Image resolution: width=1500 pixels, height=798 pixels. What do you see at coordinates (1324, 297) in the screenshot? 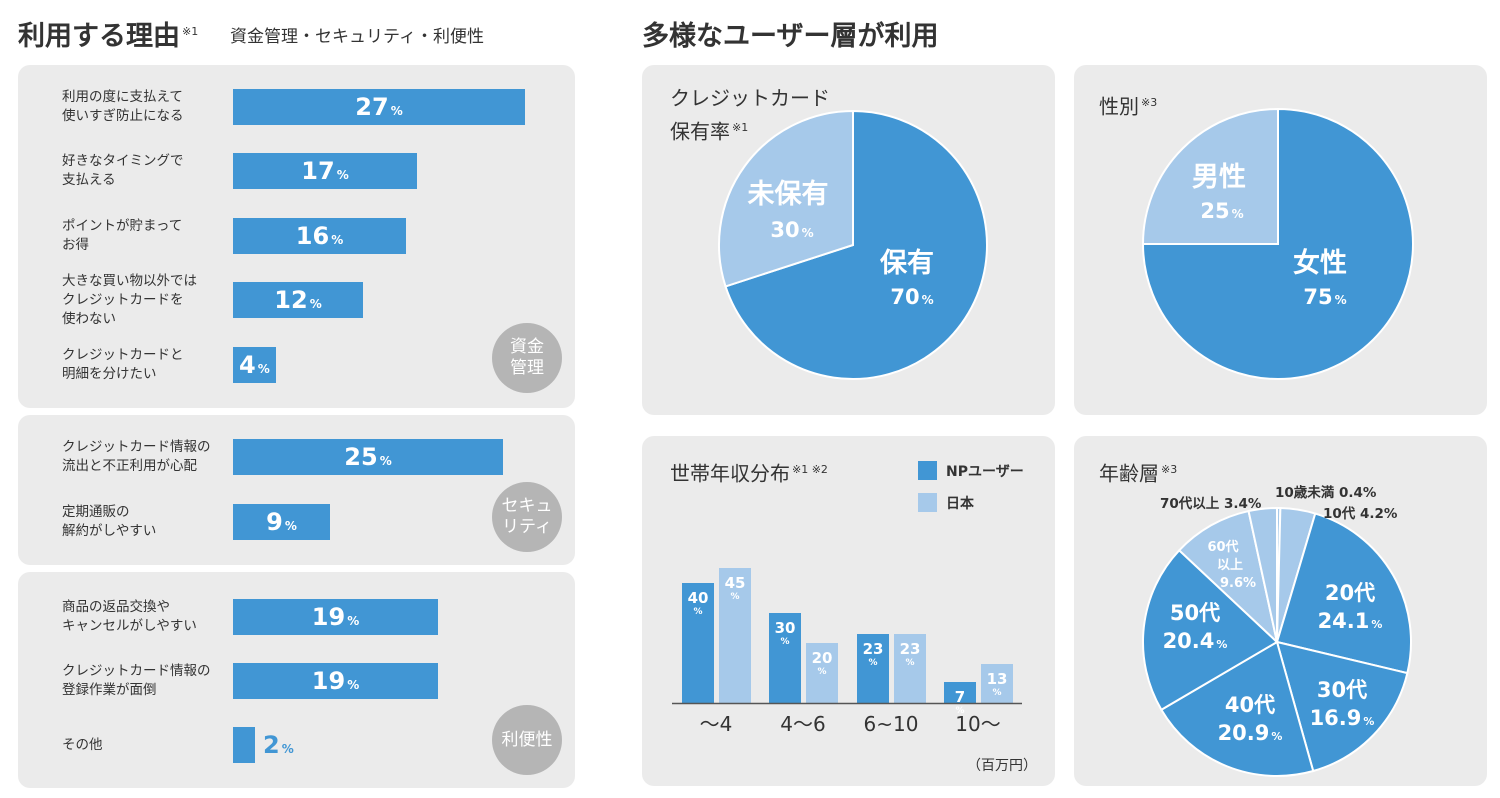
I see `slice-value-label: 75%` at bounding box center [1324, 297].